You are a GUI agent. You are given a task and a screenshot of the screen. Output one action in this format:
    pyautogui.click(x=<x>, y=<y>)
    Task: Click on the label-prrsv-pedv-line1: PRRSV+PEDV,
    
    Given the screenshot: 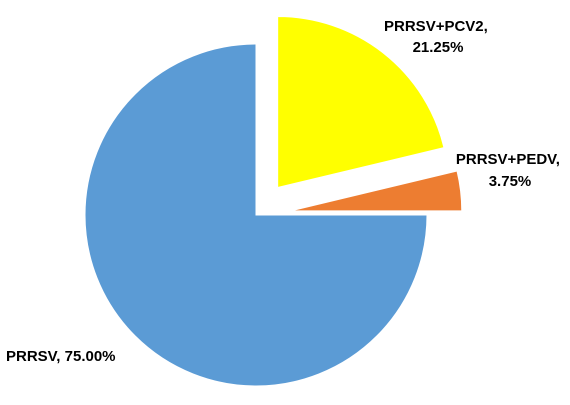 What is the action you would take?
    pyautogui.click(x=508, y=159)
    